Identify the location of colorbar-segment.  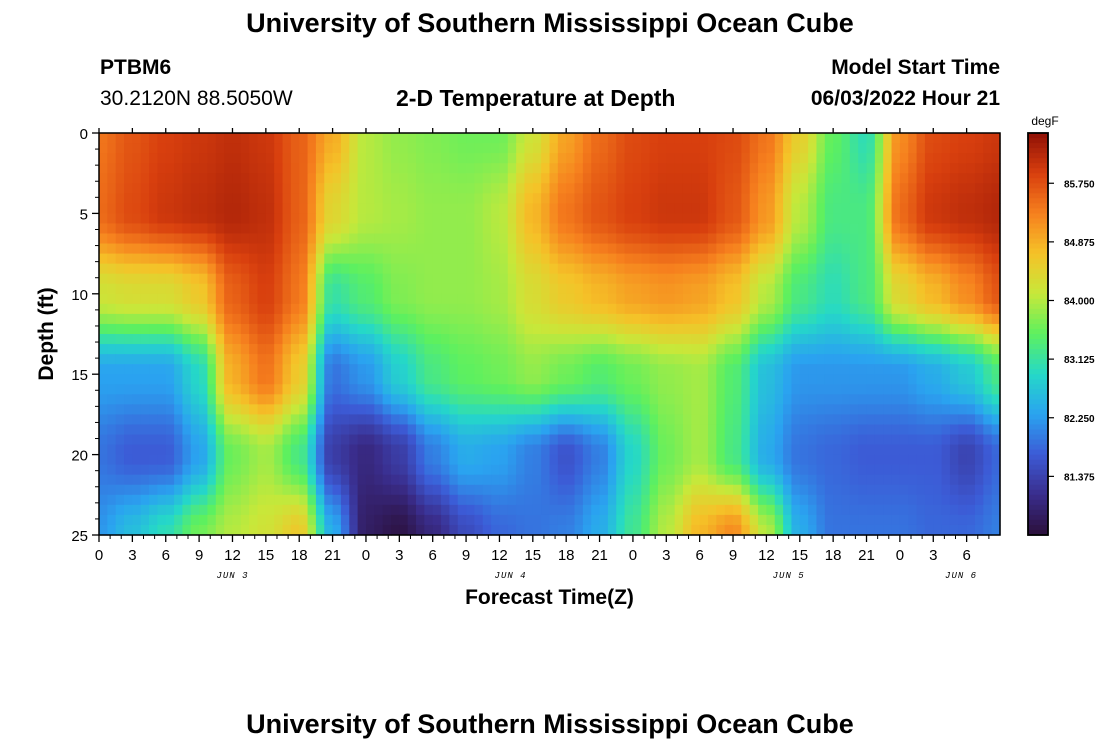
(1038, 286).